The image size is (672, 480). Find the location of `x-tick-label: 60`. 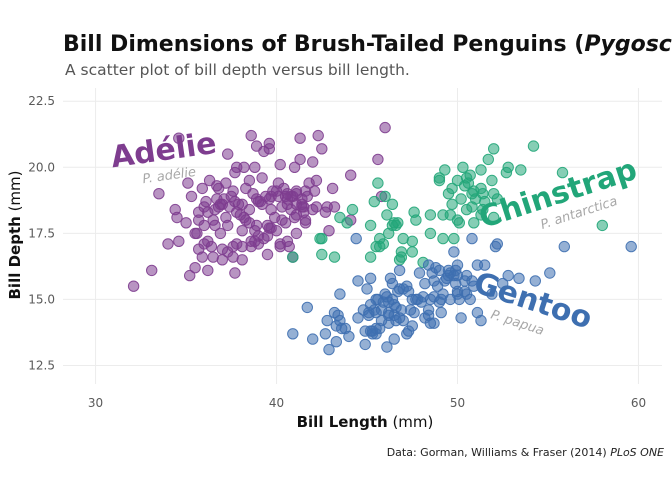

x-tick-label: 60 is located at coordinates (638, 403).